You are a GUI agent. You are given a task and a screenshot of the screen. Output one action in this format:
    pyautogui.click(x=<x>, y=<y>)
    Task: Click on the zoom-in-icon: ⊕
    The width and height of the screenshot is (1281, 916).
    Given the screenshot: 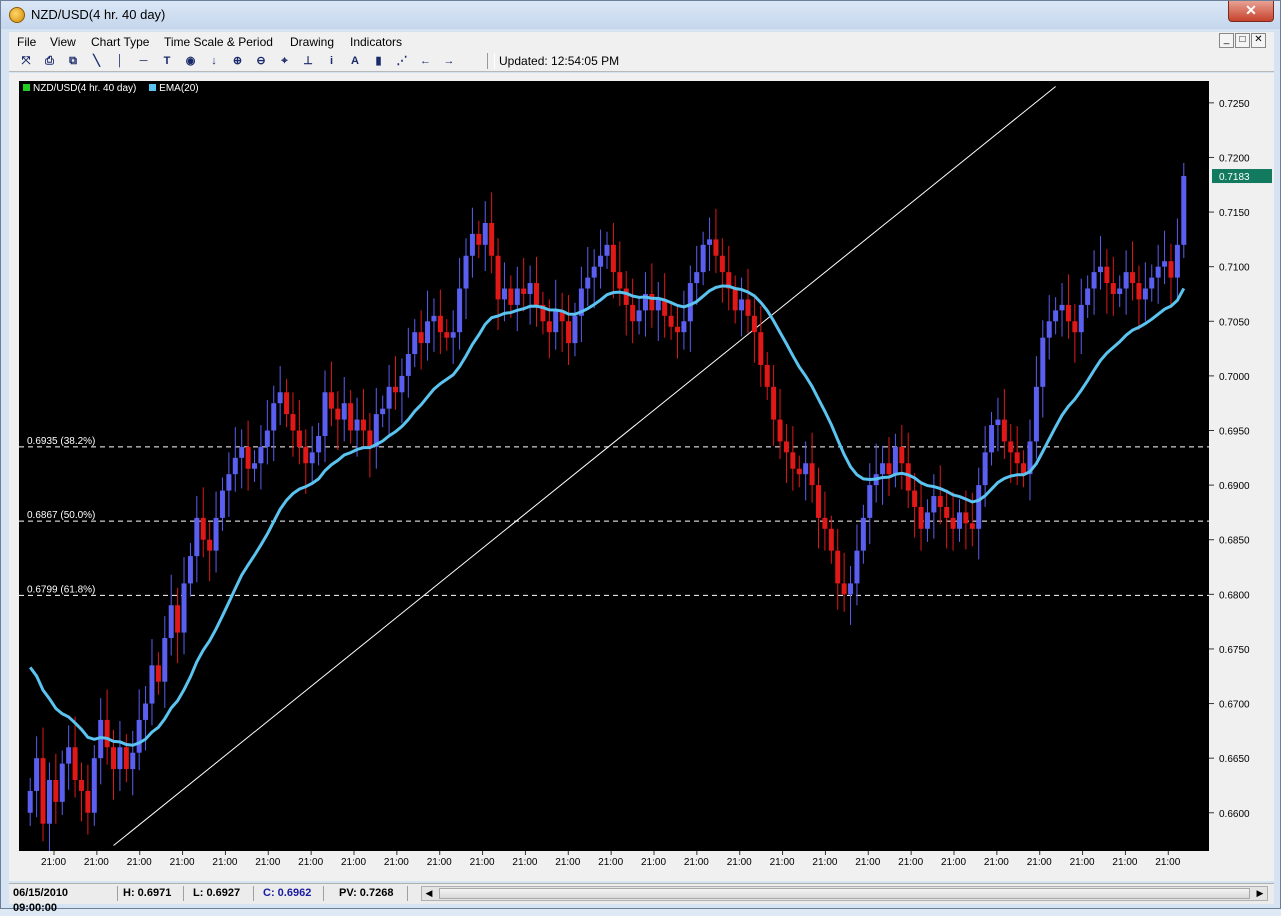 What is the action you would take?
    pyautogui.click(x=237, y=61)
    